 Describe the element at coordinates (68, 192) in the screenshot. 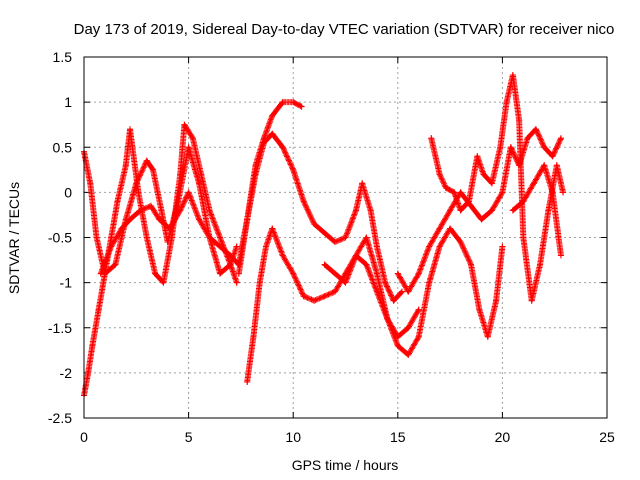

I see `y-tick-label: 0` at that location.